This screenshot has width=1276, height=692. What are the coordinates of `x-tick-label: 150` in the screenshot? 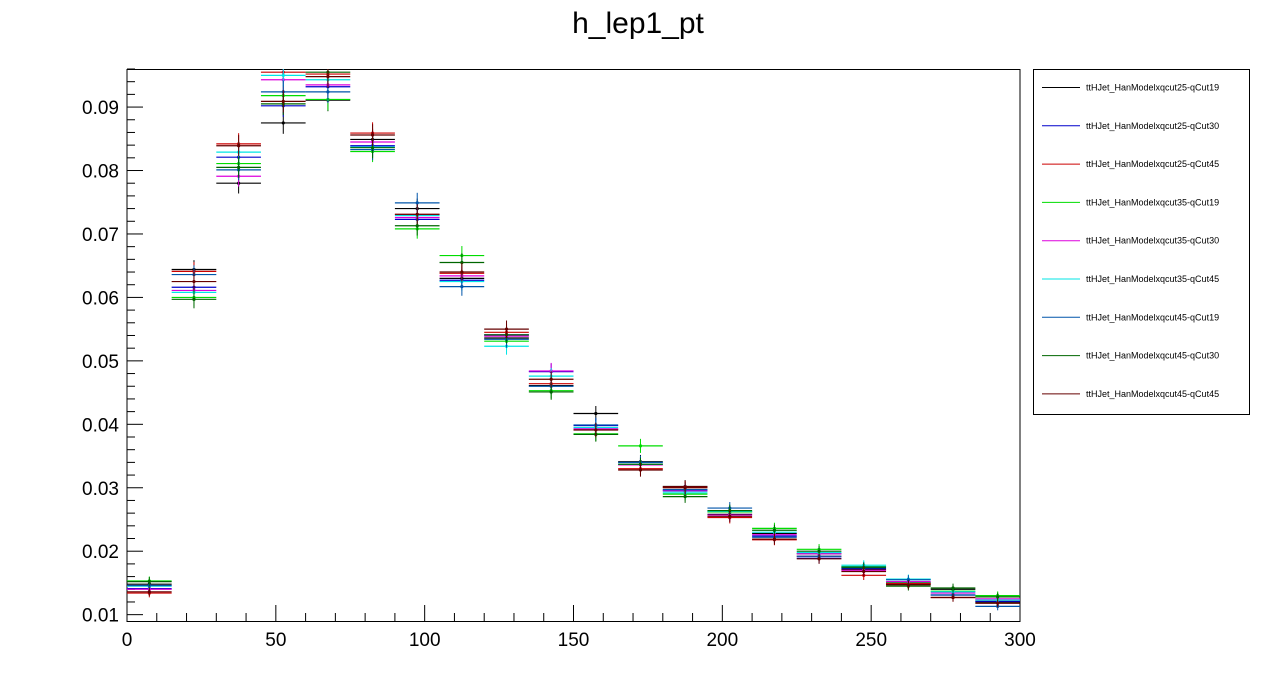 It's located at (574, 640).